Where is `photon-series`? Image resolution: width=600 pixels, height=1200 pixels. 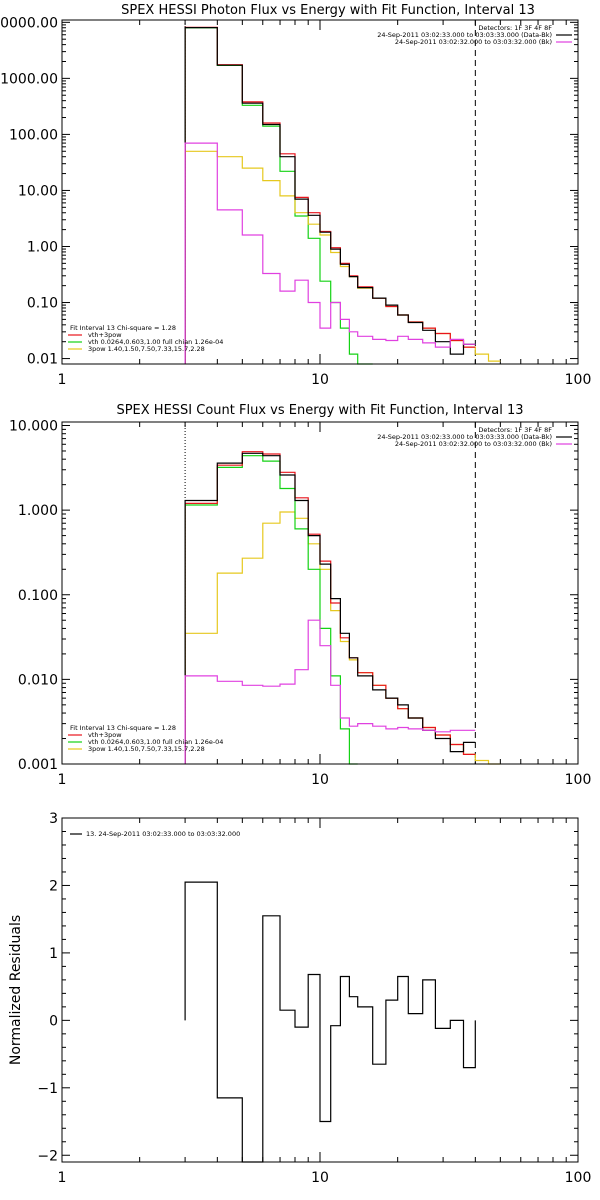 photon-series is located at coordinates (342, 195).